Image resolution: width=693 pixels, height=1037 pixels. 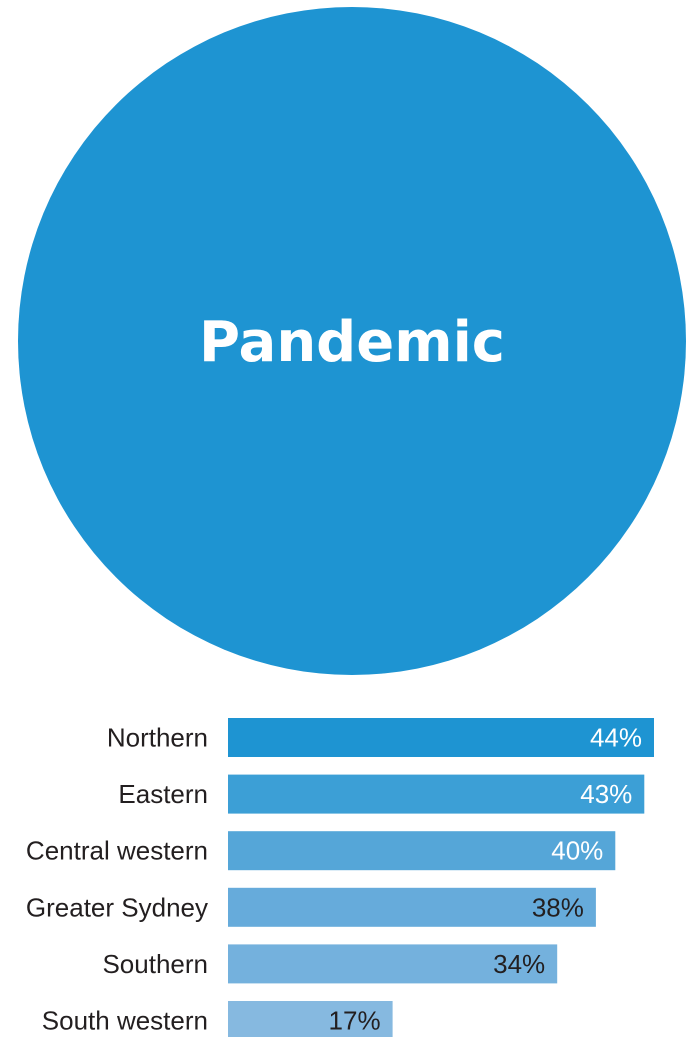 I want to click on value-label: 34%, so click(x=519, y=964).